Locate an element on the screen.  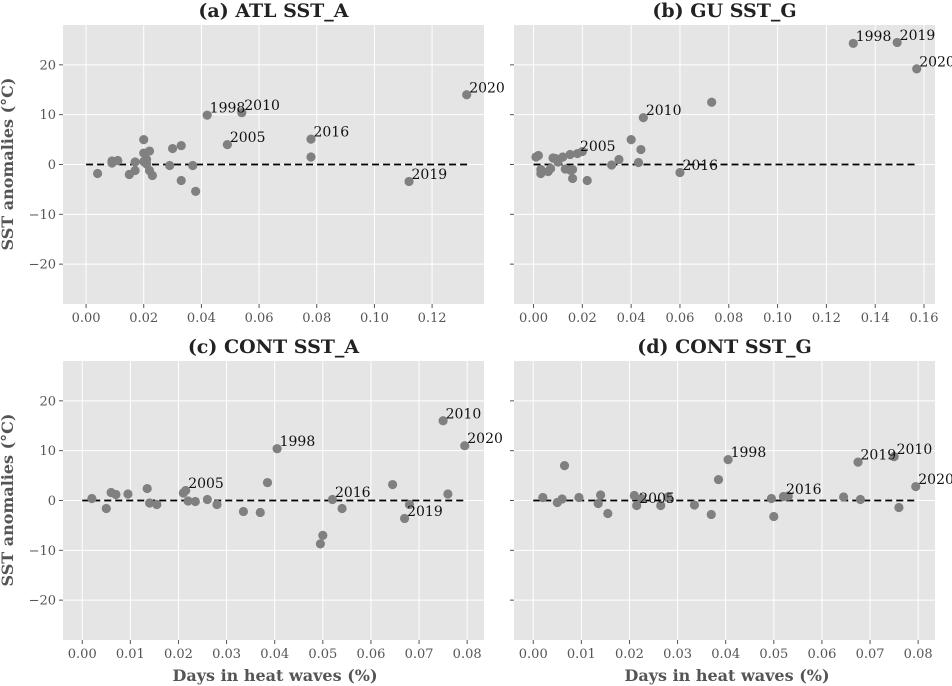
y-tick-label: 0 is located at coordinates (52, 165).